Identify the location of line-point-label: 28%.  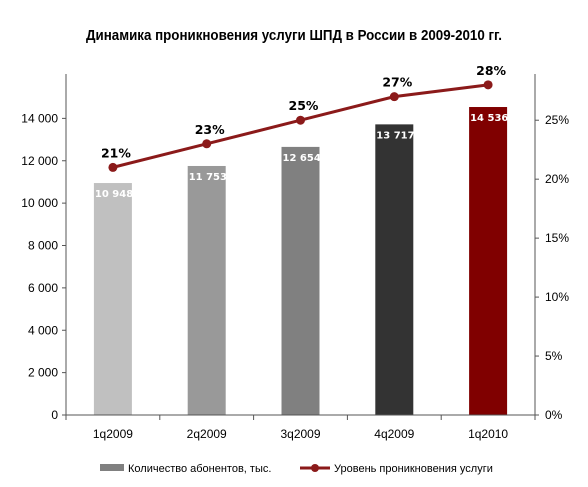
(491, 70).